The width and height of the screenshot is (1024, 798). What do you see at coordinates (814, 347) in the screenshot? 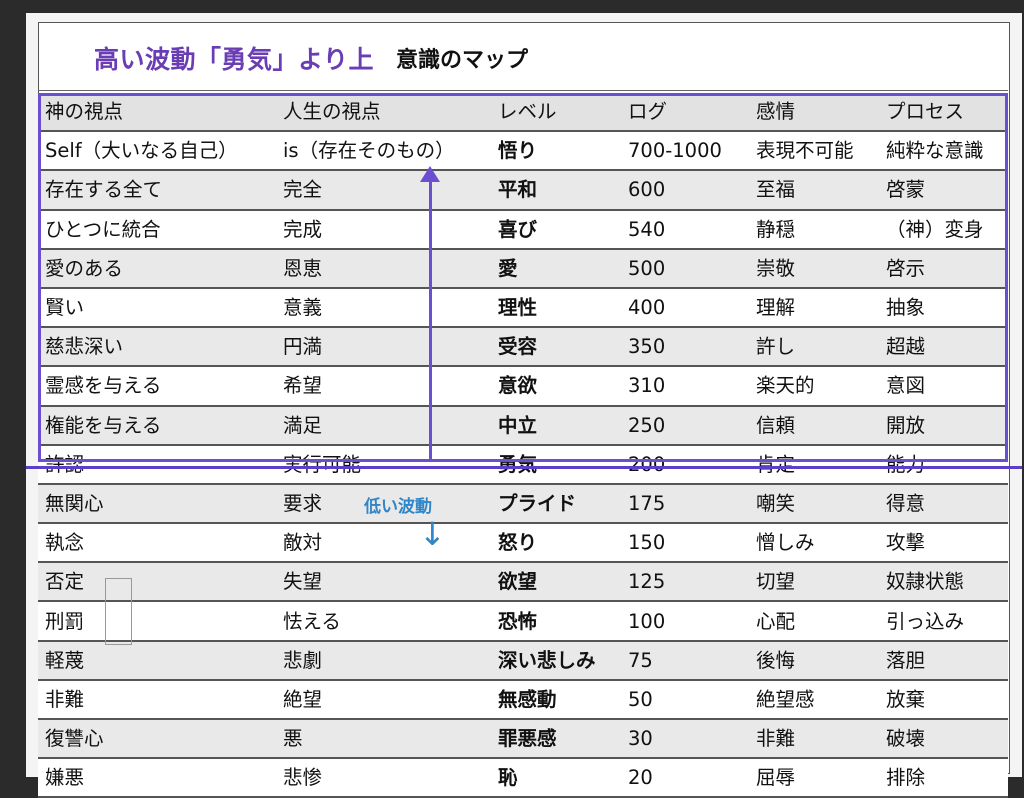
I see `cell-emotion: 許し` at bounding box center [814, 347].